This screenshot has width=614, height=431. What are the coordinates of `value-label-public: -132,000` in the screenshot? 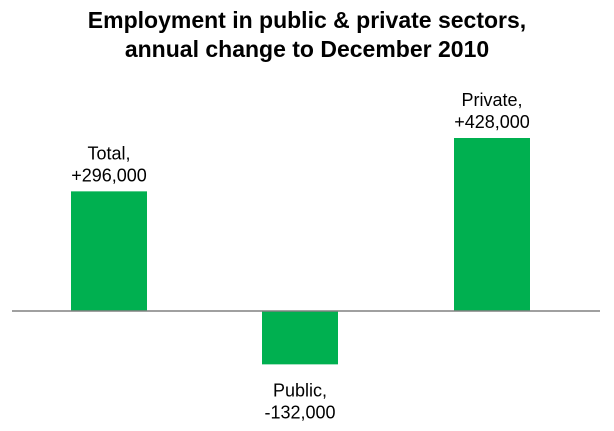 It's located at (299, 412).